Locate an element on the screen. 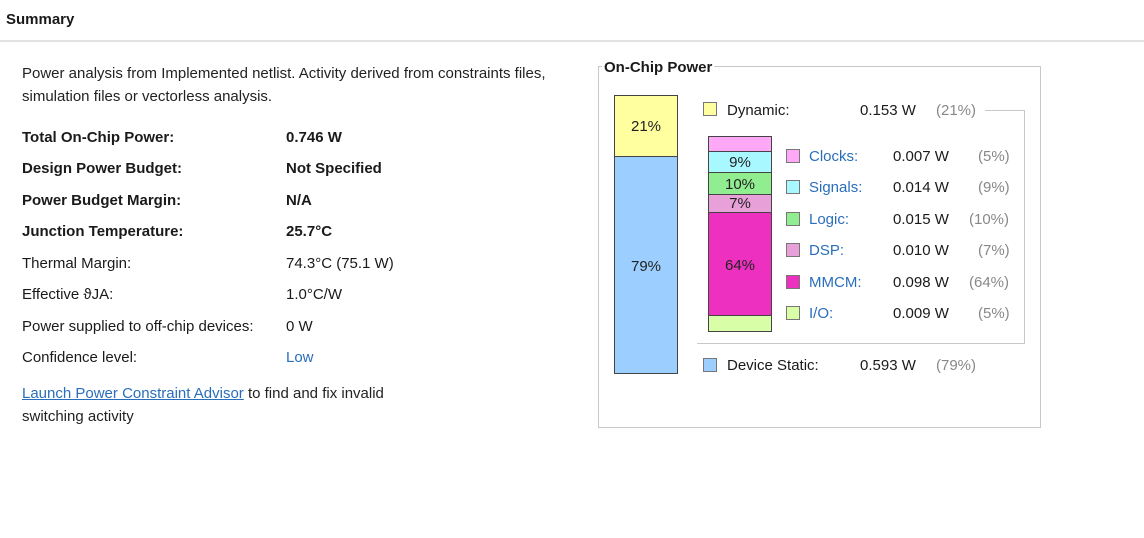 The image size is (1144, 538). dynamic-name: Dynamic: is located at coordinates (758, 110).